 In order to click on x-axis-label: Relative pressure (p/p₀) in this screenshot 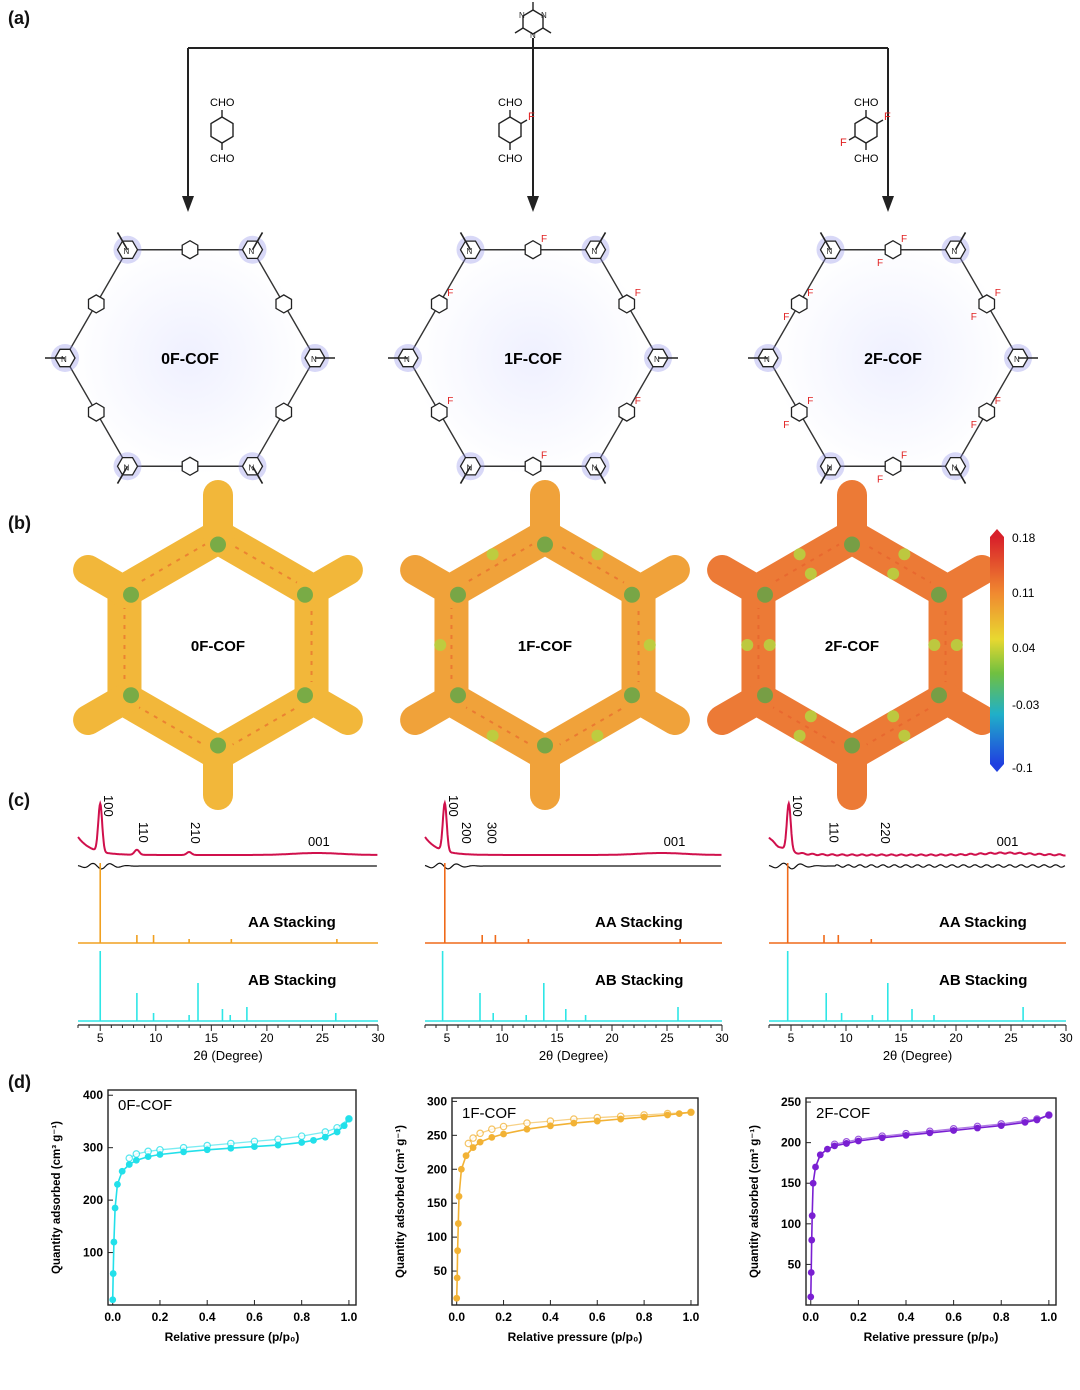, I will do `click(232, 1337)`.